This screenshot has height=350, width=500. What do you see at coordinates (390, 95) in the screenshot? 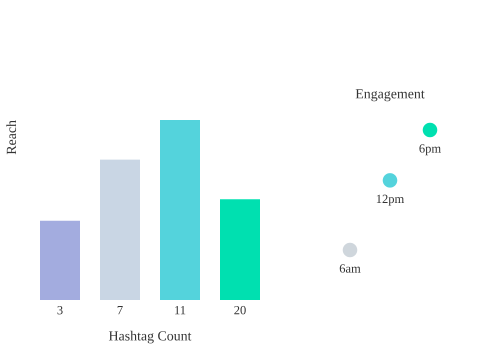
I see `text: Engagement` at bounding box center [390, 95].